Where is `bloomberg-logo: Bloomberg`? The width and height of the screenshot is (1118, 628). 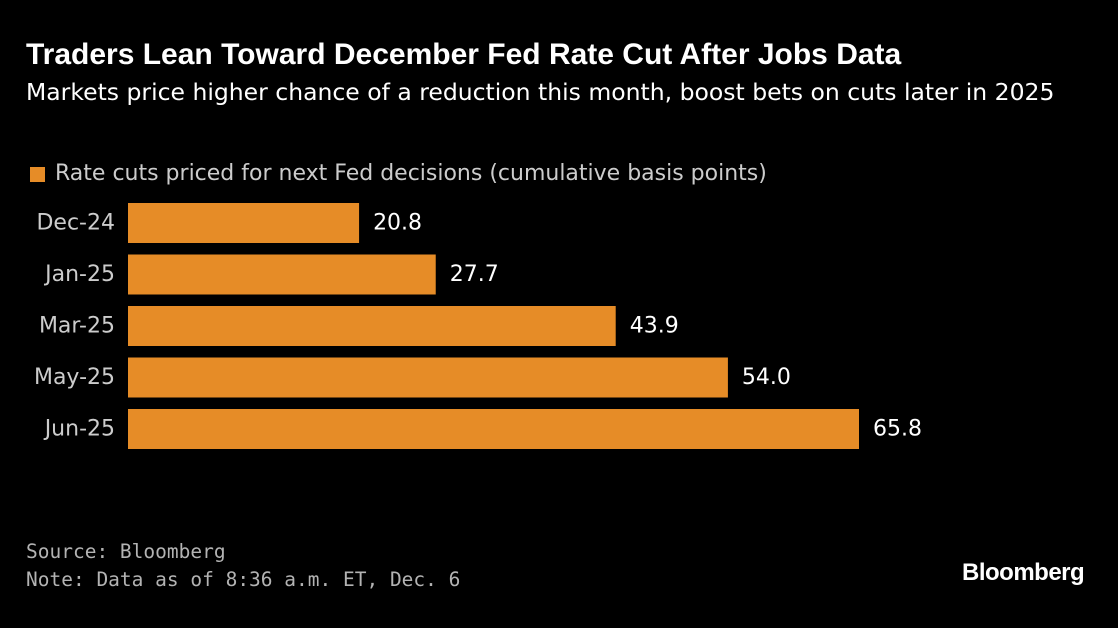
bloomberg-logo: Bloomberg is located at coordinates (1023, 572).